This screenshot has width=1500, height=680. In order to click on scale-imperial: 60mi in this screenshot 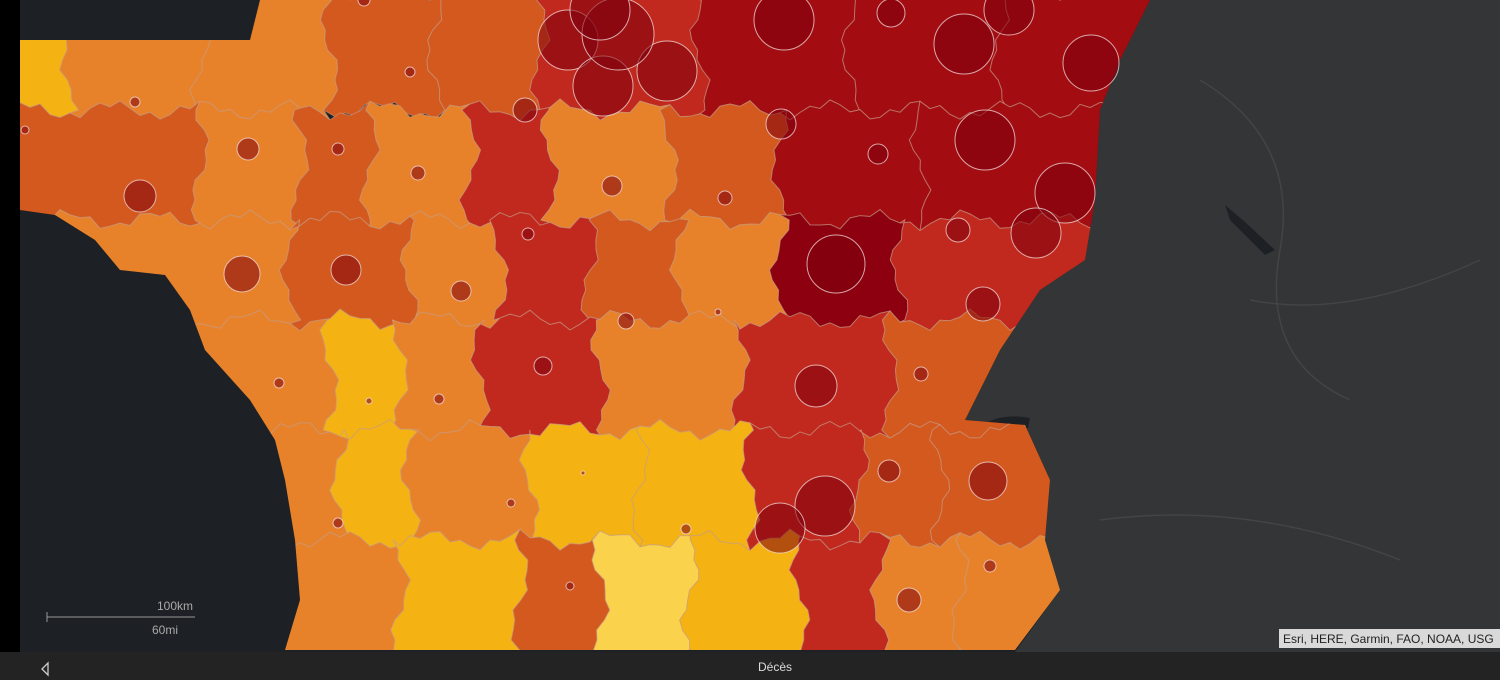, I will do `click(165, 630)`.